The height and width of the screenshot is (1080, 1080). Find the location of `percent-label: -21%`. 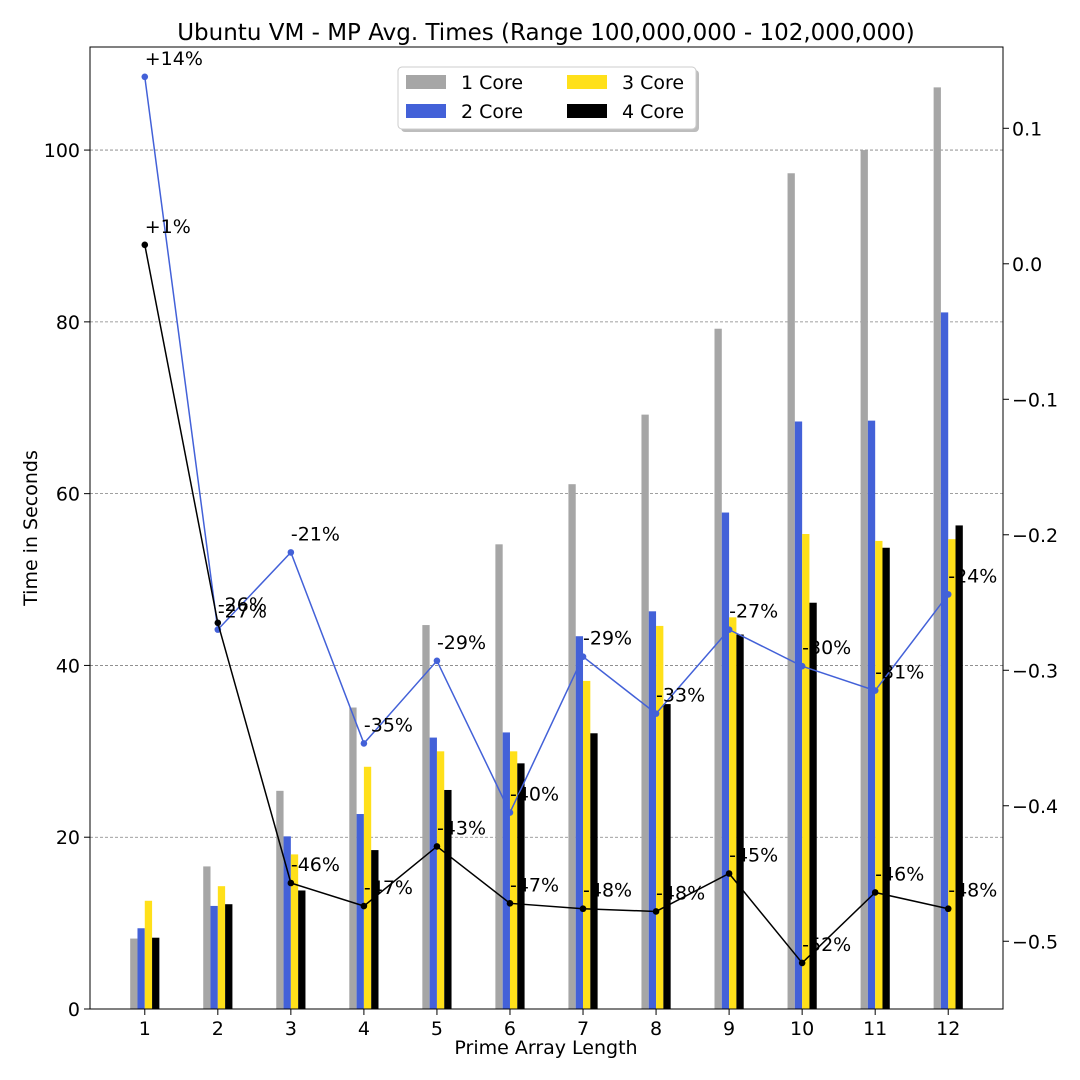

percent-label: -21% is located at coordinates (315, 534).